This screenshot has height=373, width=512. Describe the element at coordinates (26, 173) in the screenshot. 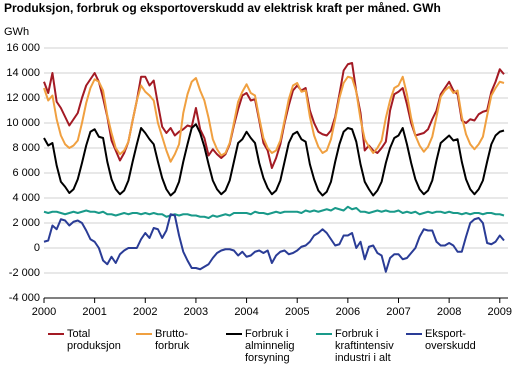

I see `y-tick-label: 6 000` at that location.